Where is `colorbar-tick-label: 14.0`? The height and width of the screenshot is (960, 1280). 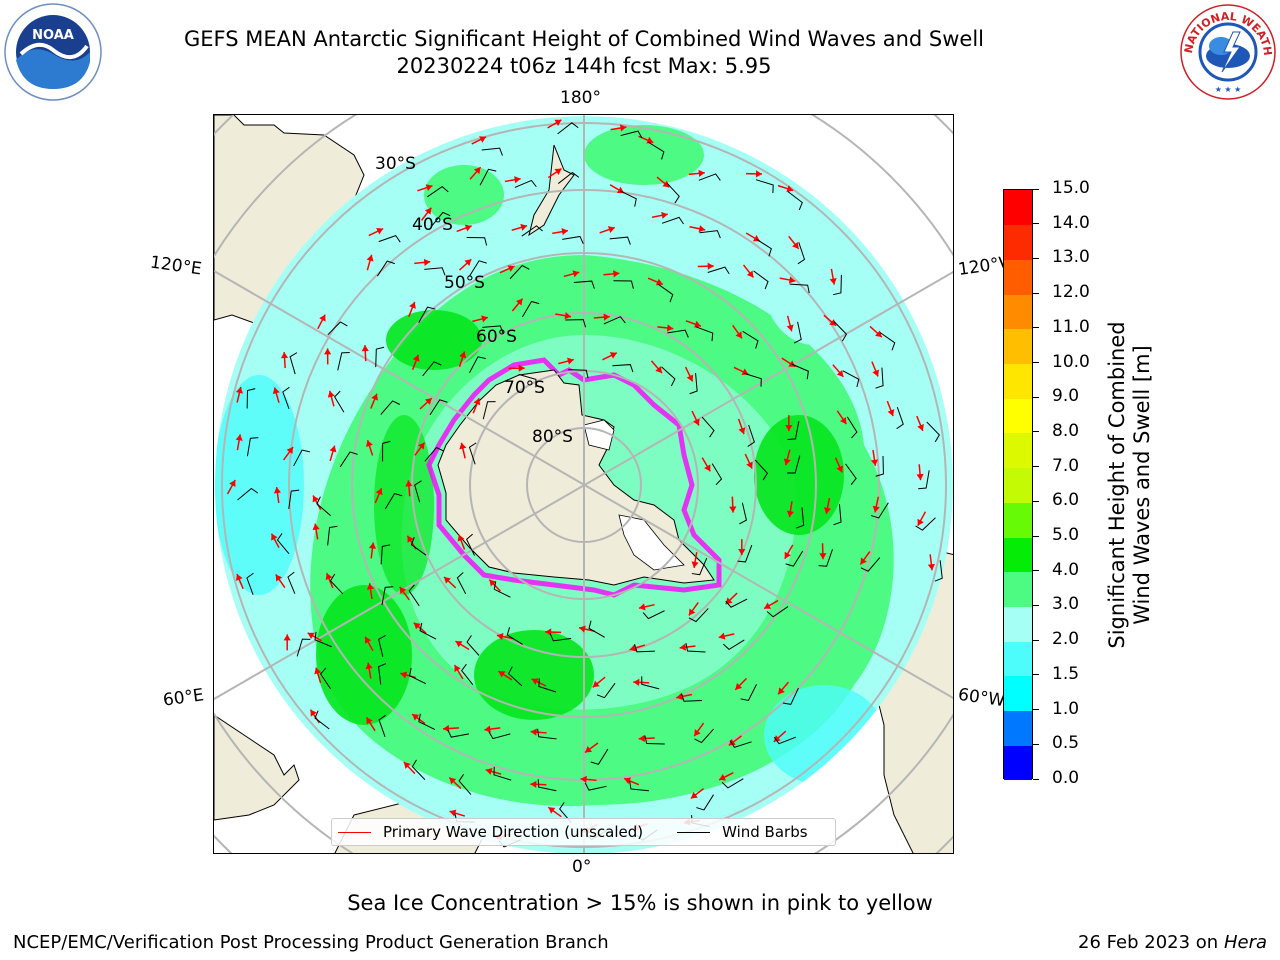
colorbar-tick-label: 14.0 is located at coordinates (1071, 222).